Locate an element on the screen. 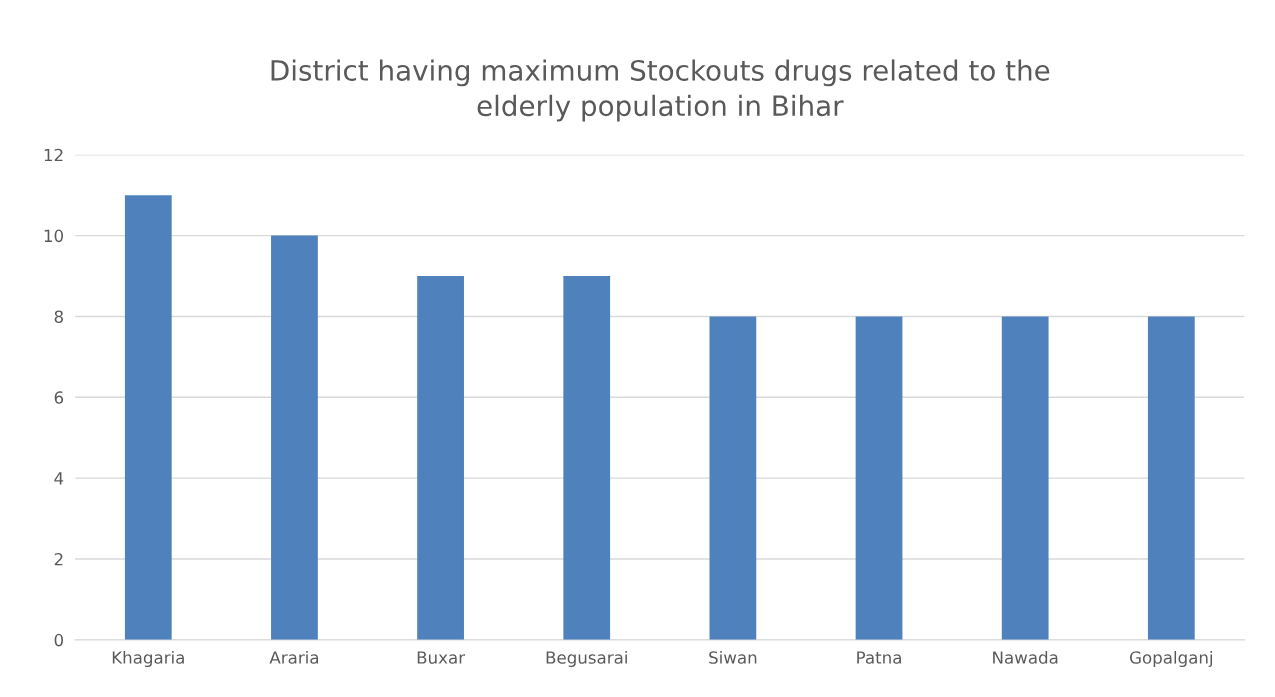 This screenshot has height=697, width=1275. x-tick-label: Patna is located at coordinates (879, 657).